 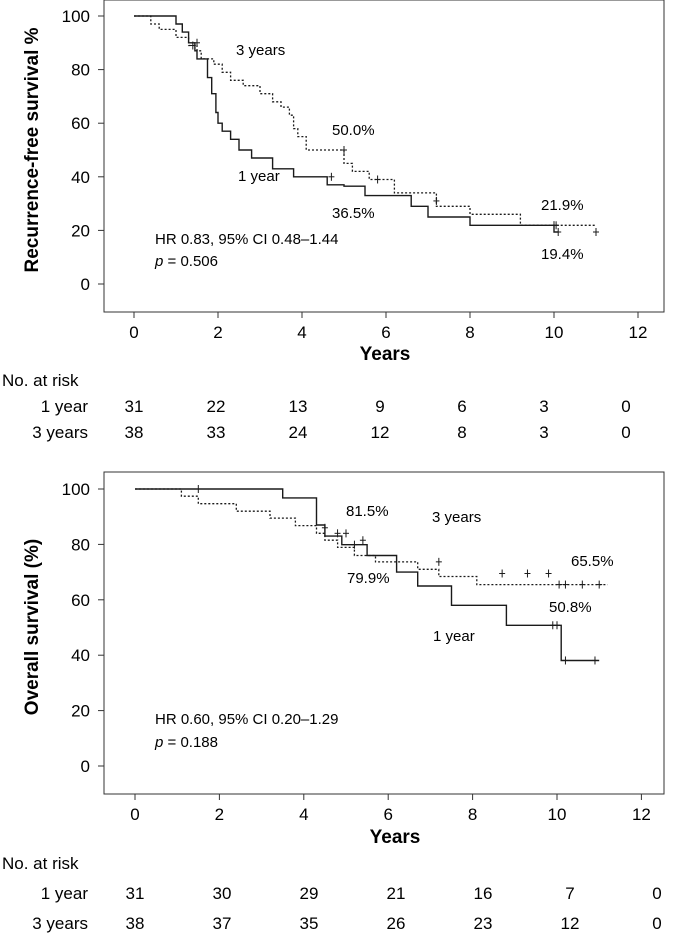 What do you see at coordinates (395, 837) in the screenshot?
I see `x-axis-label: Years` at bounding box center [395, 837].